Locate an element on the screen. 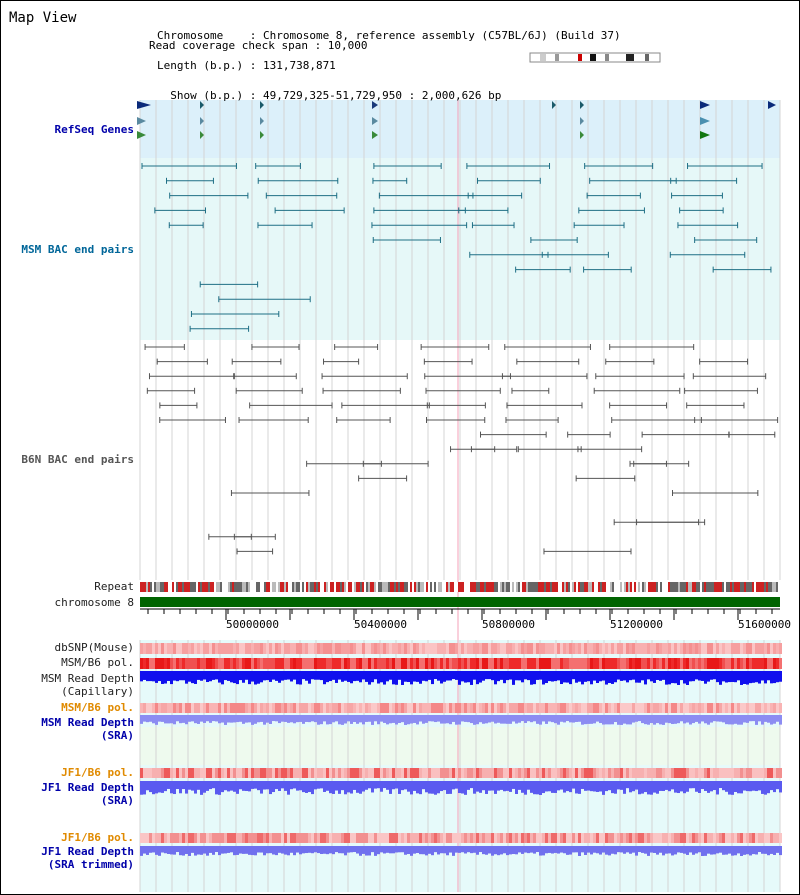 Image resolution: width=800 pixels, height=895 pixels. track-label-jf1-depth: JF1 Read Depth is located at coordinates (87, 787).